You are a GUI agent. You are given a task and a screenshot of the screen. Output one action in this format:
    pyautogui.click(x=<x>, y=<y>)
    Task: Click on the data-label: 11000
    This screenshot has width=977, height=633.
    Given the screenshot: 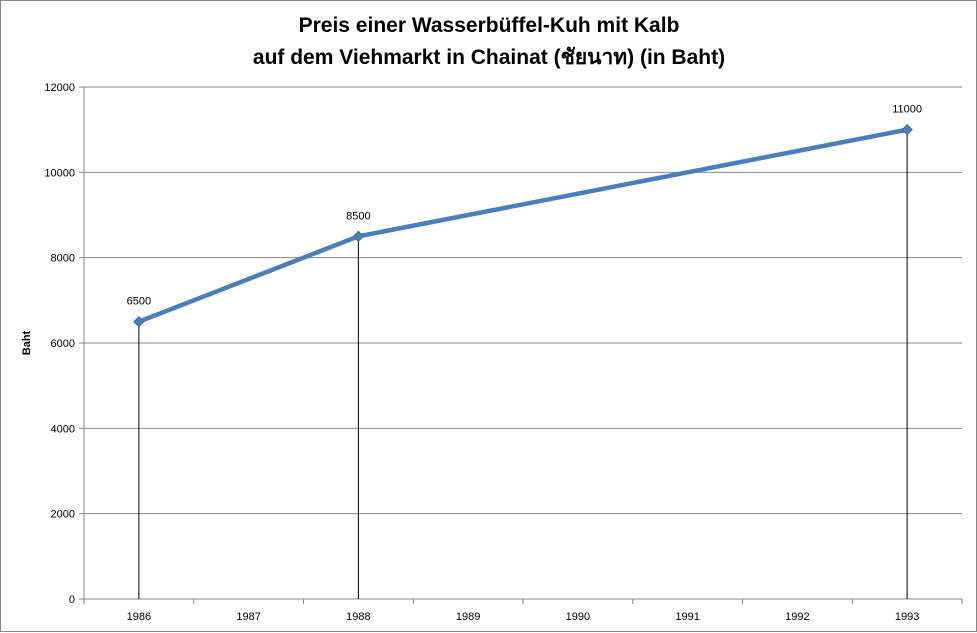 What is the action you would take?
    pyautogui.click(x=907, y=110)
    